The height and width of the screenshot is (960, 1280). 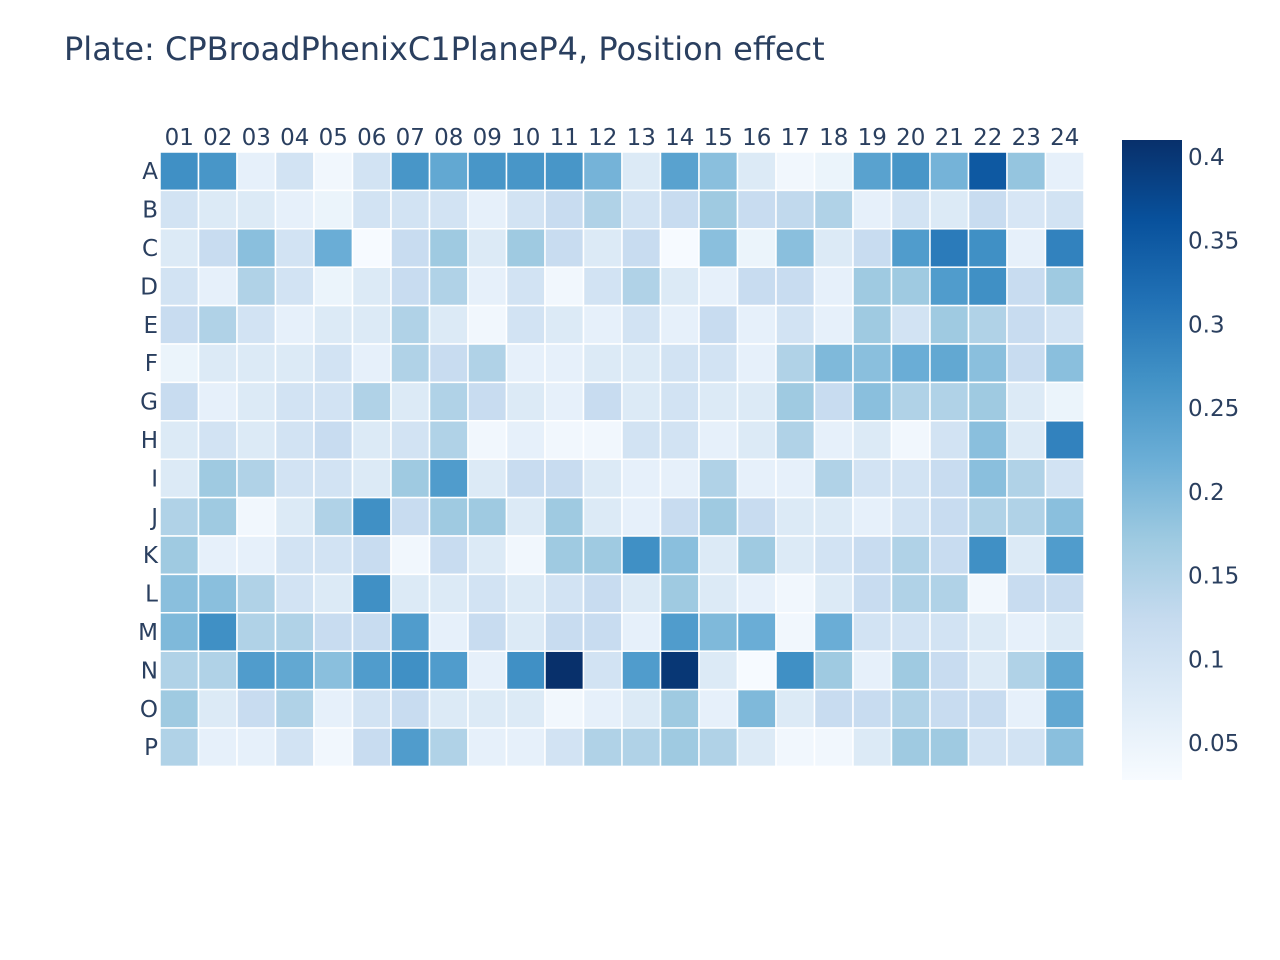 What do you see at coordinates (179, 248) in the screenshot?
I see `heatmap-cell-C01` at bounding box center [179, 248].